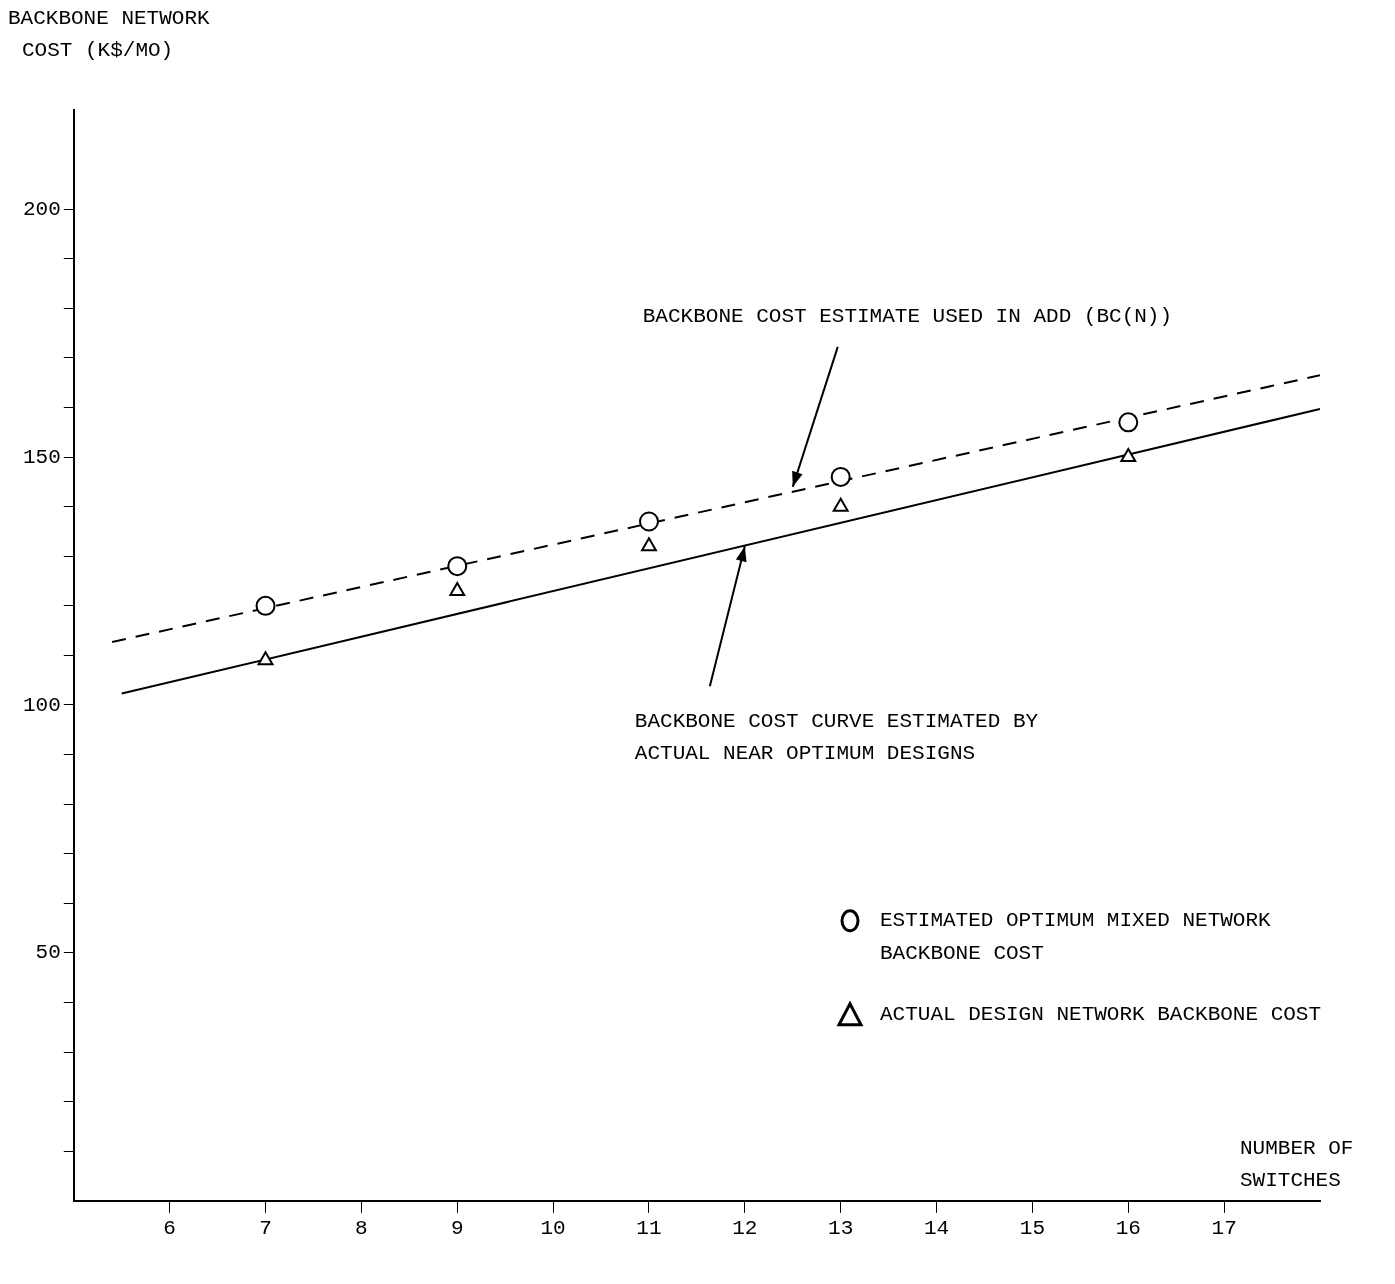 This screenshot has width=1395, height=1284. I want to click on legend-label: ACTUAL DESIGN NETWORK BACKBONE COST, so click(1101, 1015).